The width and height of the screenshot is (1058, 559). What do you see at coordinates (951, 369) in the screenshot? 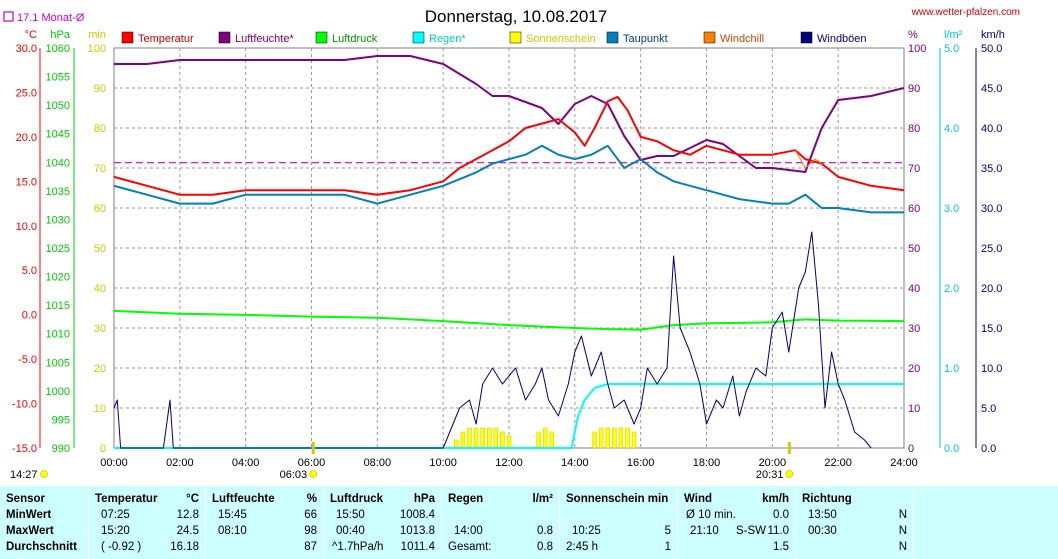
I see `rain-axis-tick: 1.0` at bounding box center [951, 369].